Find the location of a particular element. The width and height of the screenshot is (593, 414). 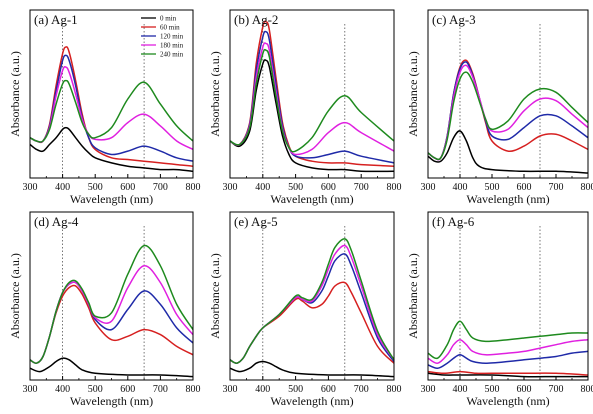

legend-label: 180 min is located at coordinates (172, 46).